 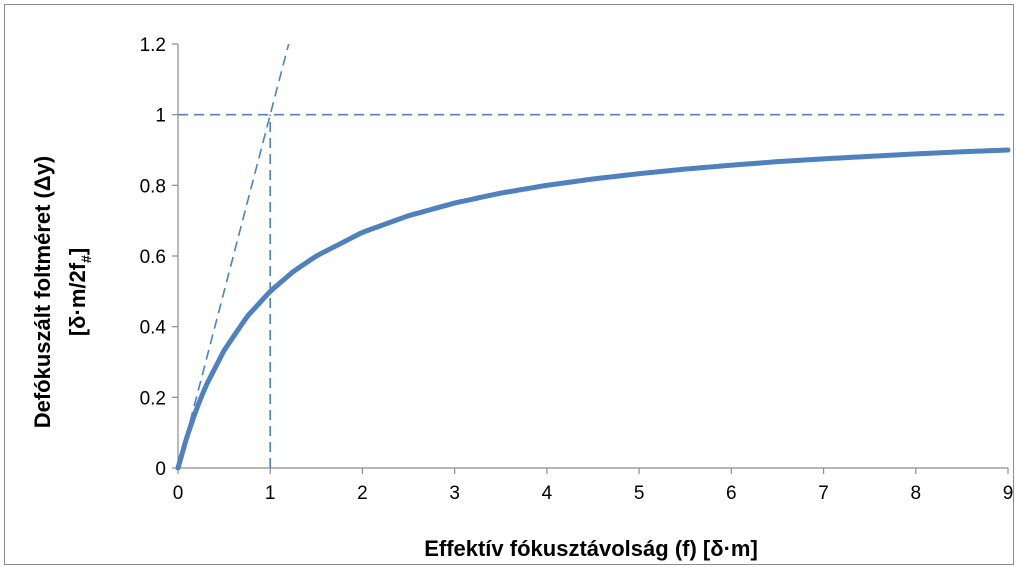 What do you see at coordinates (77, 251) in the screenshot?
I see `y-axis-label-bracket: ]` at bounding box center [77, 251].